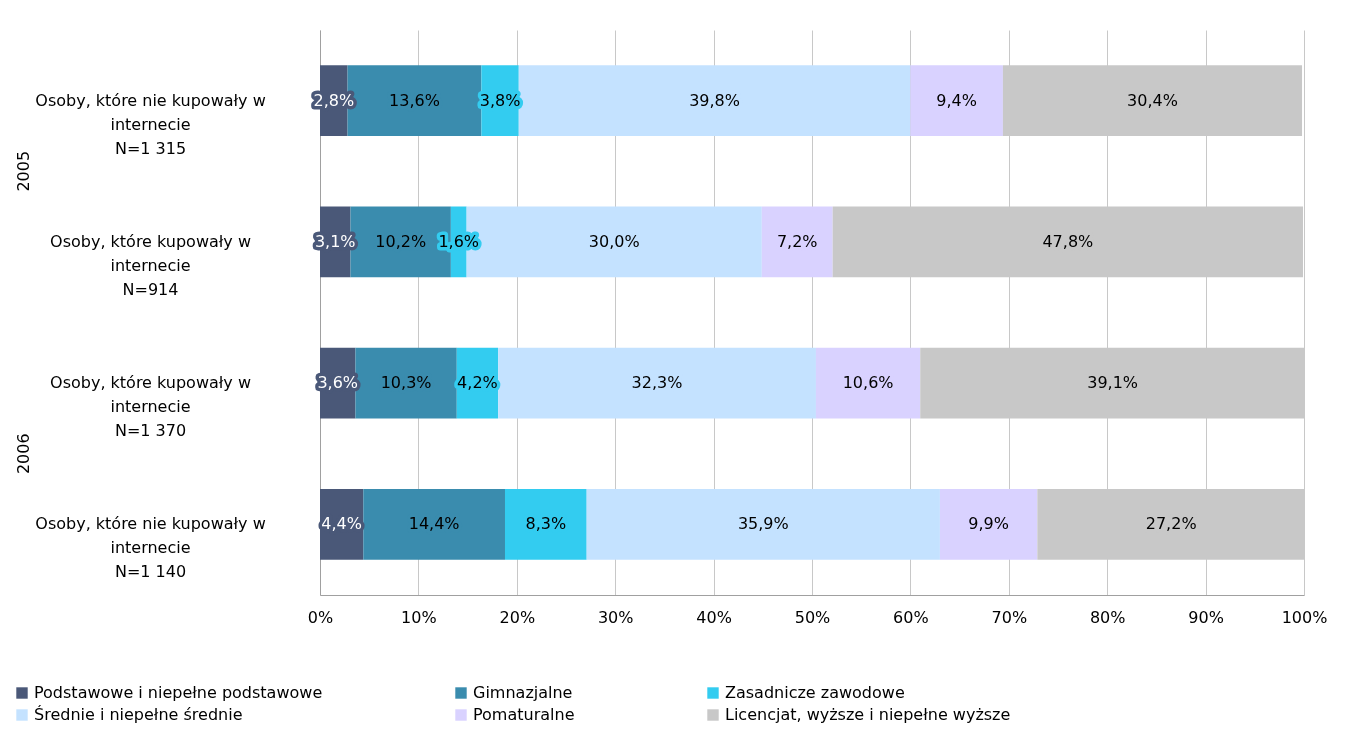  Describe the element at coordinates (815, 692) in the screenshot. I see `legend-label: Zasadnicze zawodowe` at that location.